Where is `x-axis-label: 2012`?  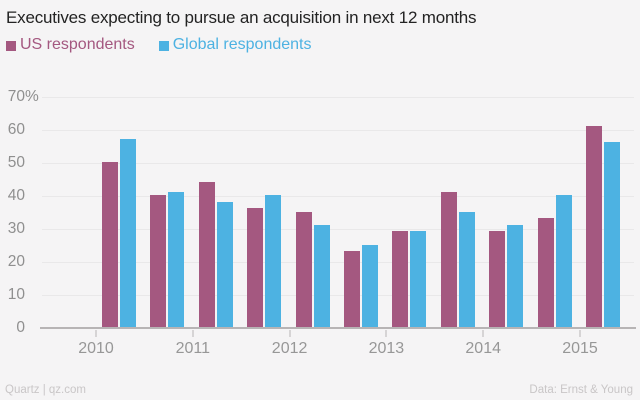
x-axis-label: 2012 is located at coordinates (289, 348).